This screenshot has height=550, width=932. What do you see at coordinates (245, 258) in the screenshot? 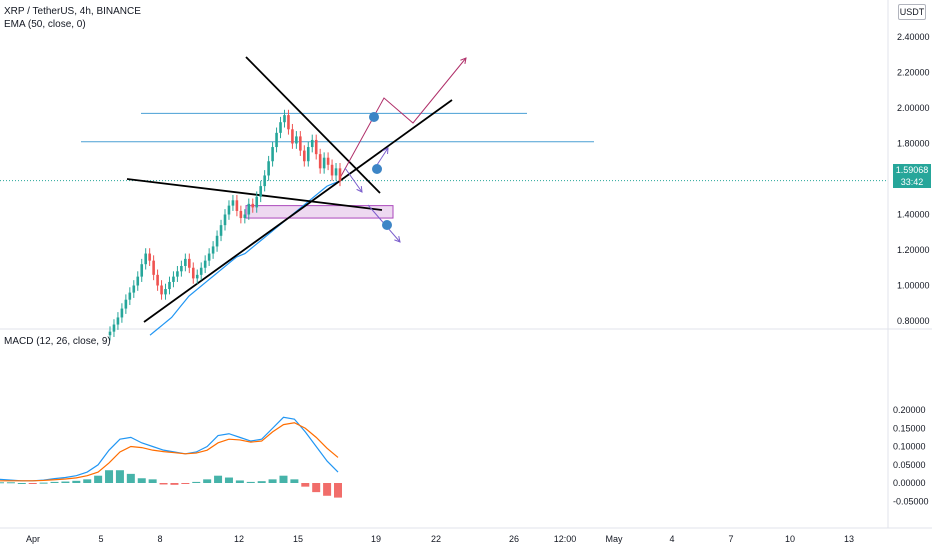
I see `ema-line` at bounding box center [245, 258].